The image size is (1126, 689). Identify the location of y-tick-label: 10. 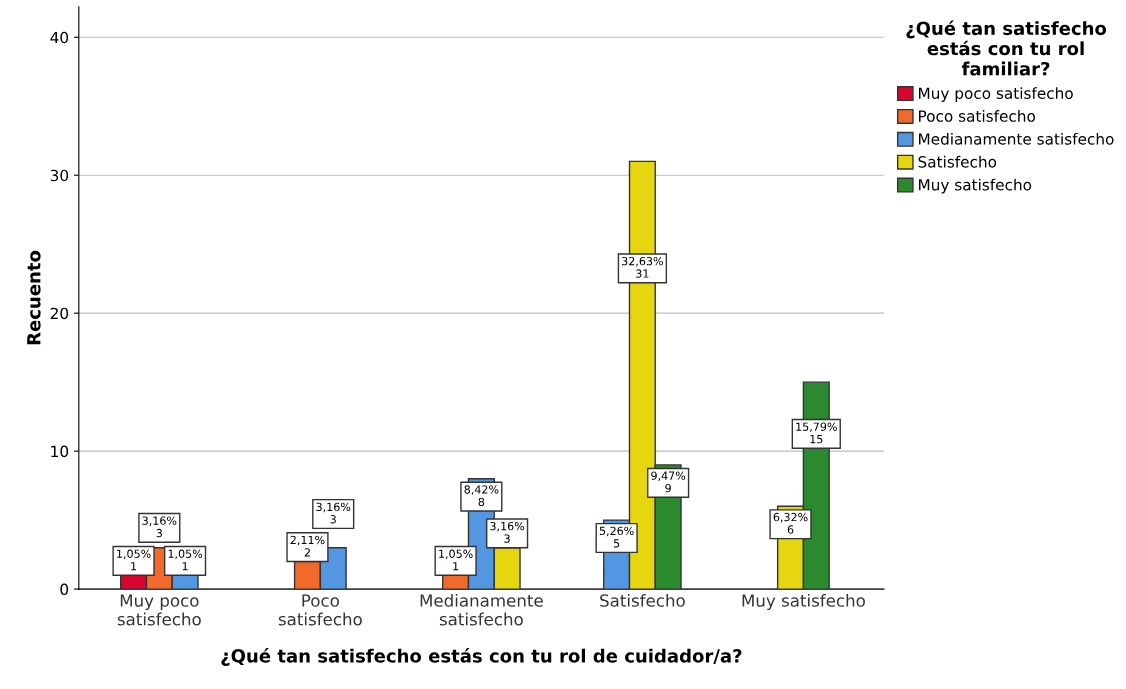
(60, 451).